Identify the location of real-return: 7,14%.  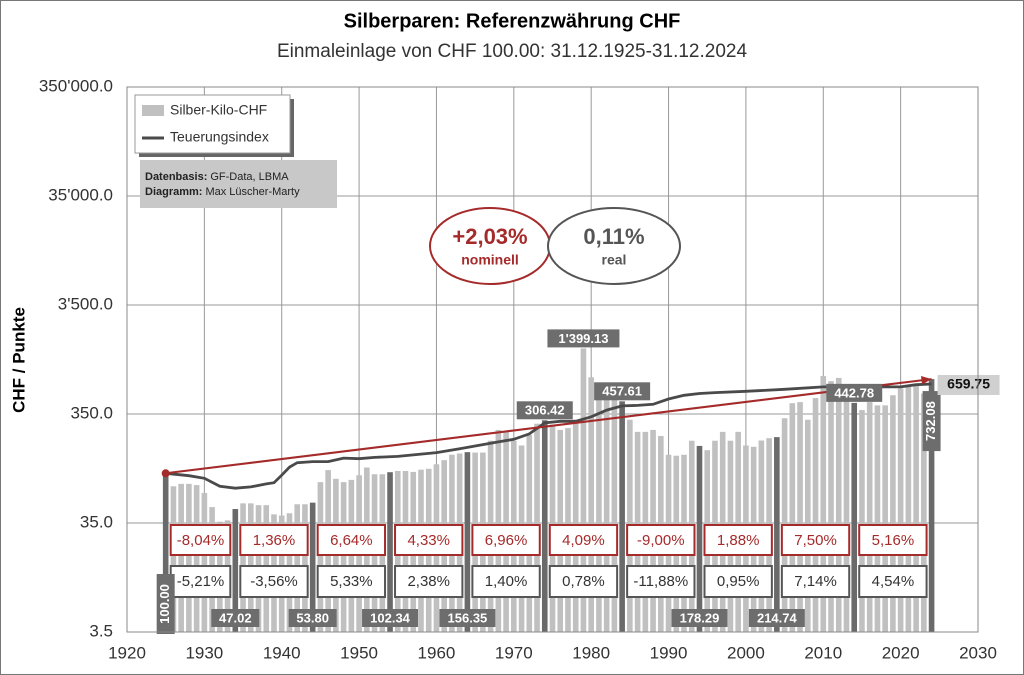
(815, 581).